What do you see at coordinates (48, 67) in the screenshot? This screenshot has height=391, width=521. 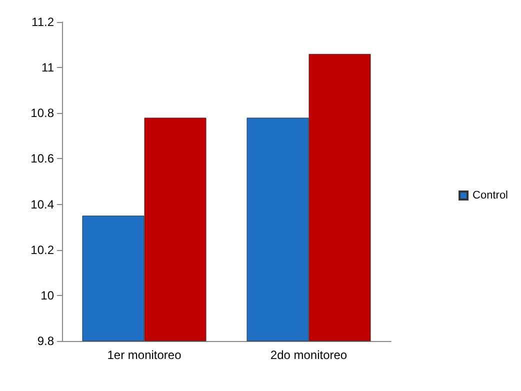 I see `y-tick-label: 11` at bounding box center [48, 67].